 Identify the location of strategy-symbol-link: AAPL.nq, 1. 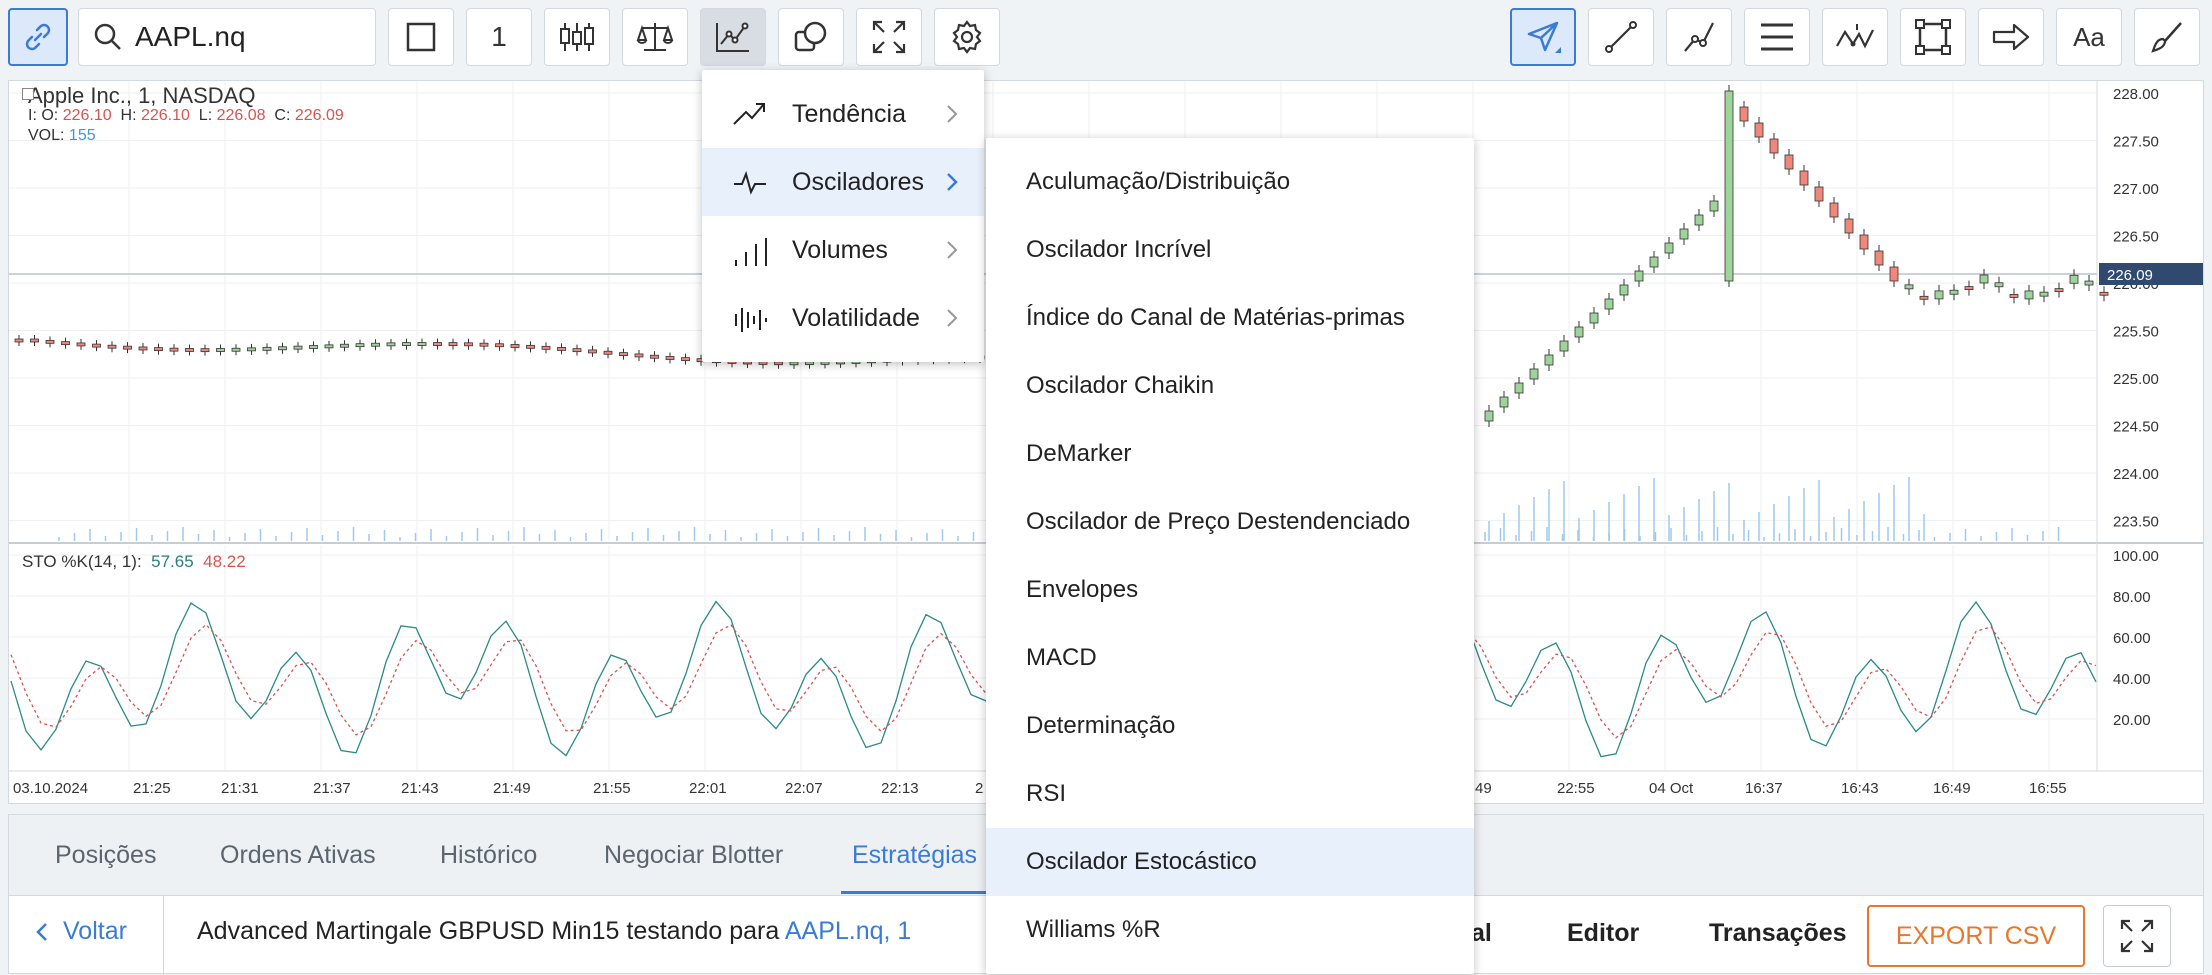
(848, 931).